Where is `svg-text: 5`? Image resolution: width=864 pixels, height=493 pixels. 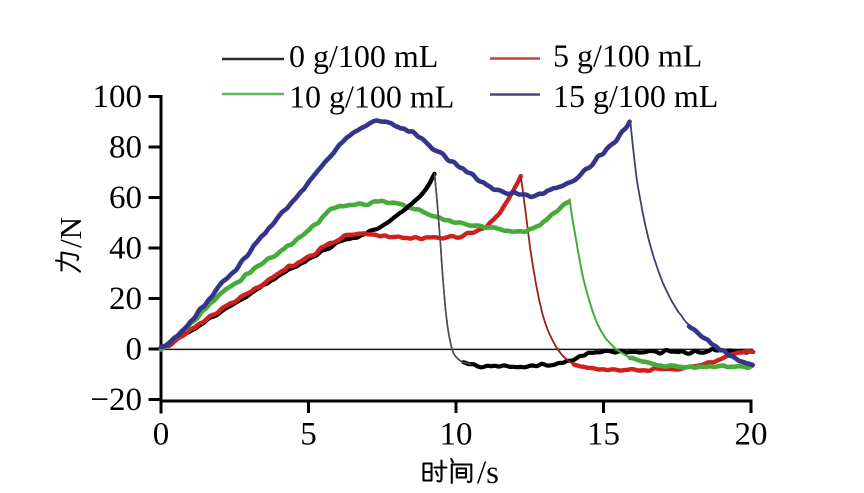
svg-text: 5 is located at coordinates (308, 435).